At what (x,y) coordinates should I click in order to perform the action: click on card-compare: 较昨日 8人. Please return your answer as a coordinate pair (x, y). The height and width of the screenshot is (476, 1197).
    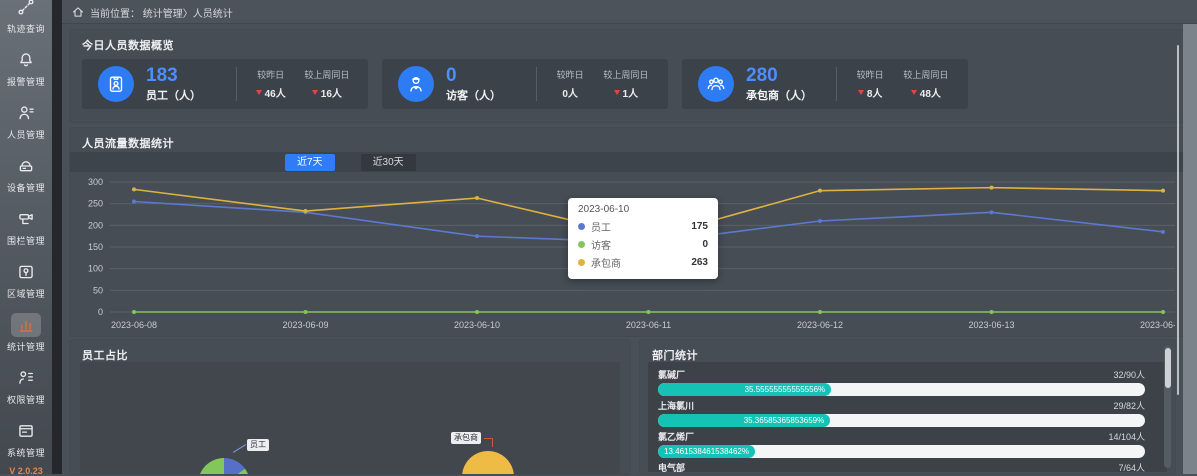
    Looking at the image, I should click on (870, 84).